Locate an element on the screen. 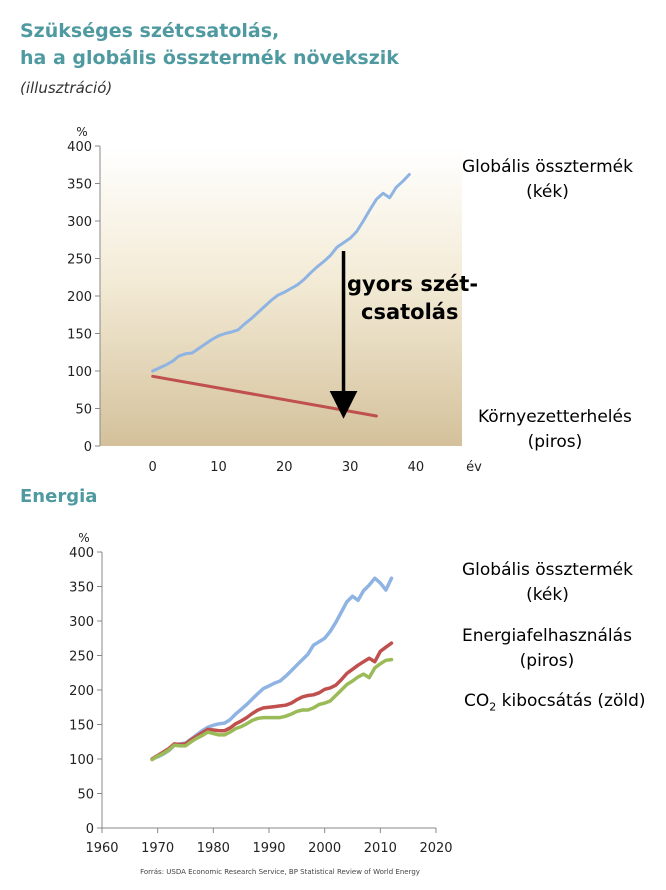 The height and width of the screenshot is (890, 666). legend-co2-suffix: kibocsátás (zöld) is located at coordinates (571, 701).